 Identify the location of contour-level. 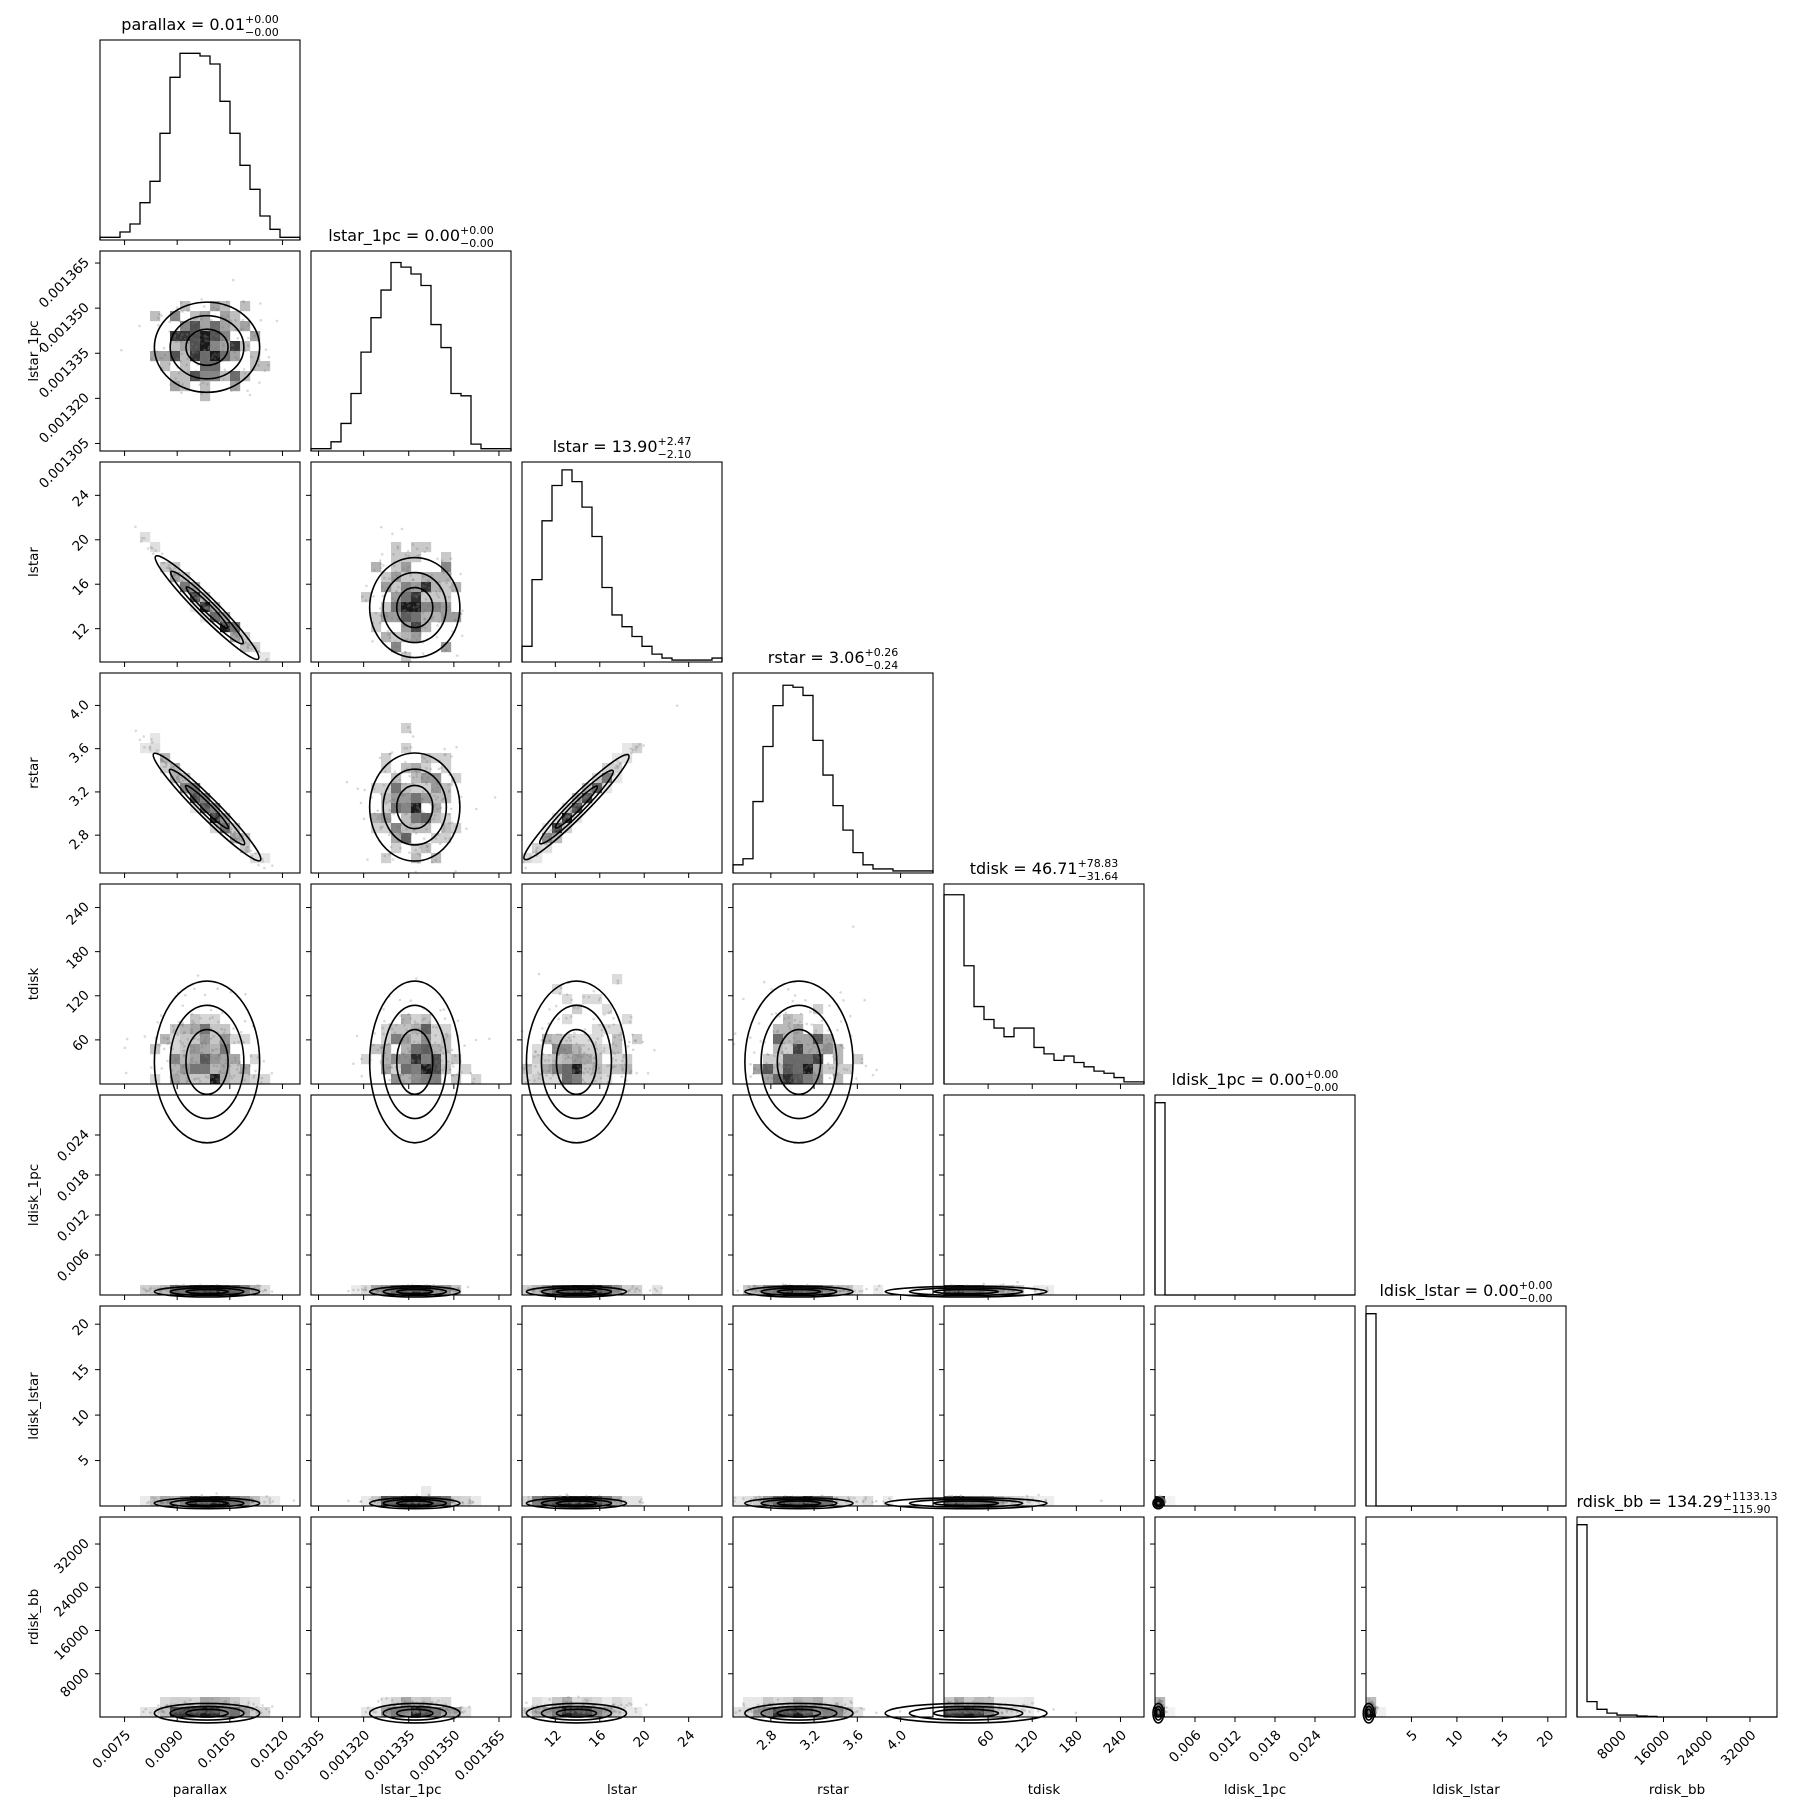
(414, 807).